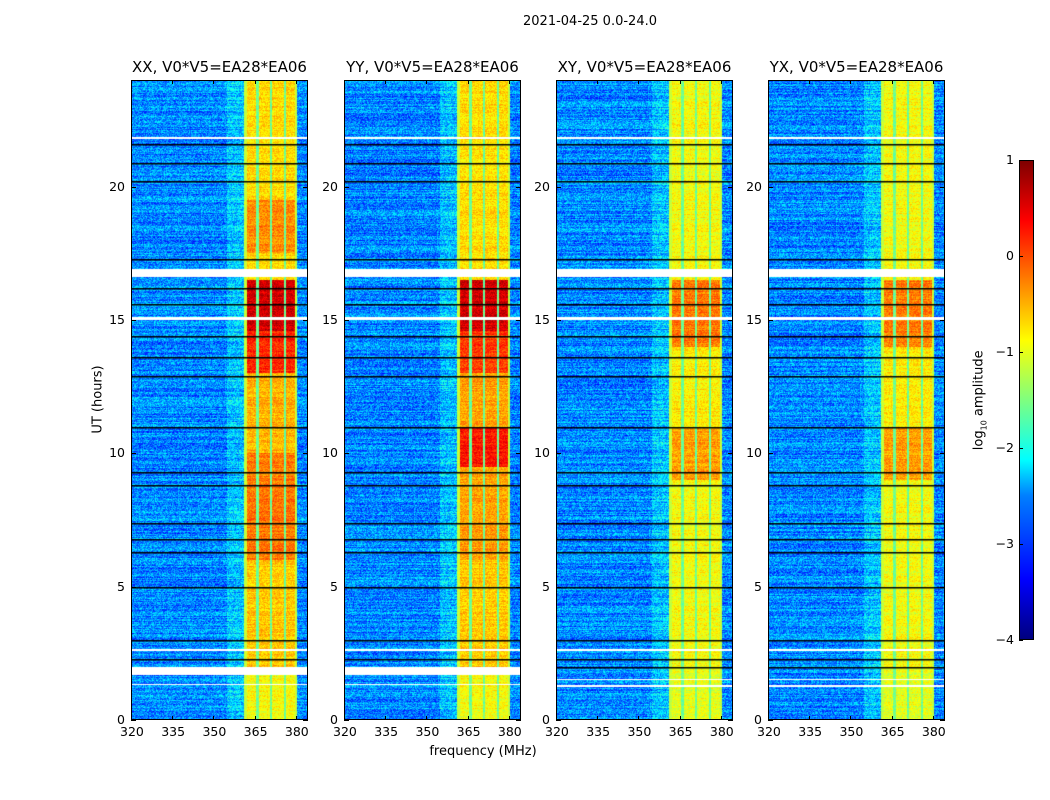  I want to click on colorbar-label: log10 amplitude, so click(980, 400).